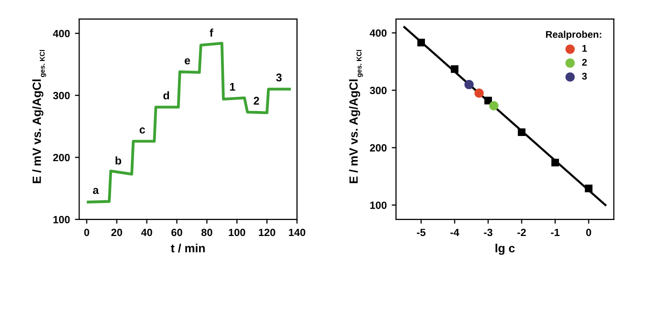 The width and height of the screenshot is (660, 318). What do you see at coordinates (119, 160) in the screenshot?
I see `annotation: b` at bounding box center [119, 160].